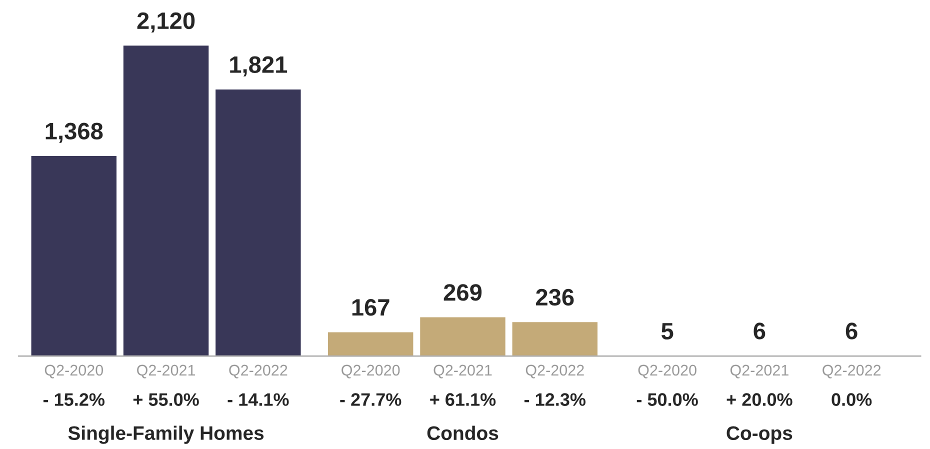 The height and width of the screenshot is (449, 930). What do you see at coordinates (371, 307) in the screenshot?
I see `data-label: 167` at bounding box center [371, 307].